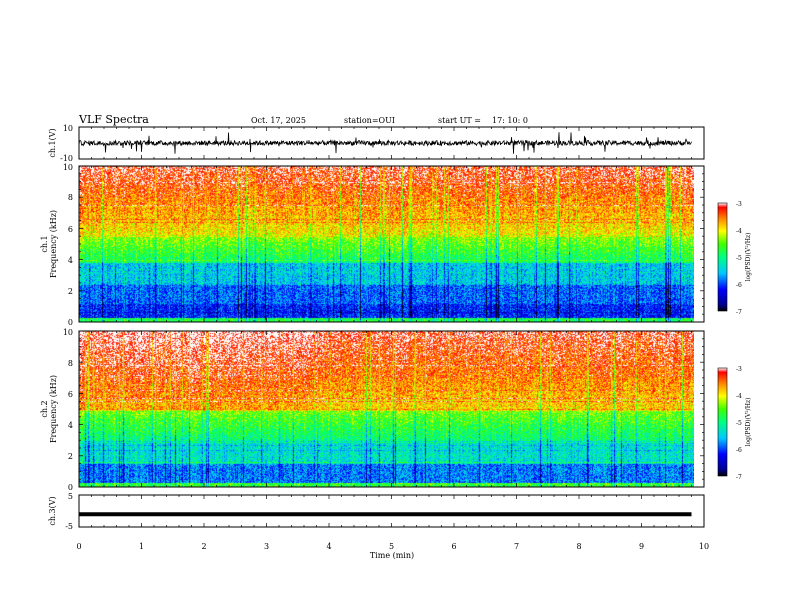  Describe the element at coordinates (578, 546) in the screenshot. I see `xtick-8: 8` at that location.